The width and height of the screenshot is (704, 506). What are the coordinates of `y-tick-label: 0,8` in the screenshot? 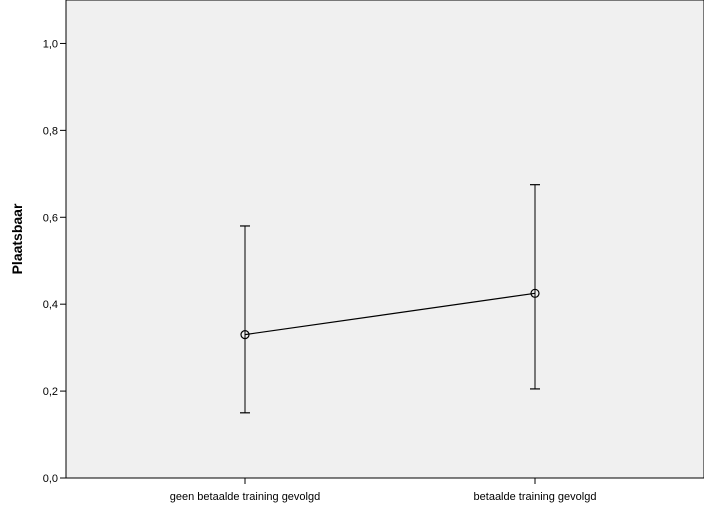 It's located at (50, 131).